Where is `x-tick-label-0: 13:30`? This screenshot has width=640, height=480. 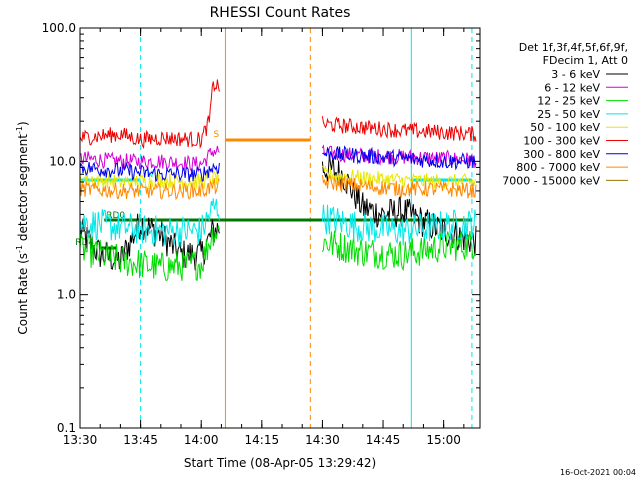 x-tick-label-0: 13:30 is located at coordinates (80, 440).